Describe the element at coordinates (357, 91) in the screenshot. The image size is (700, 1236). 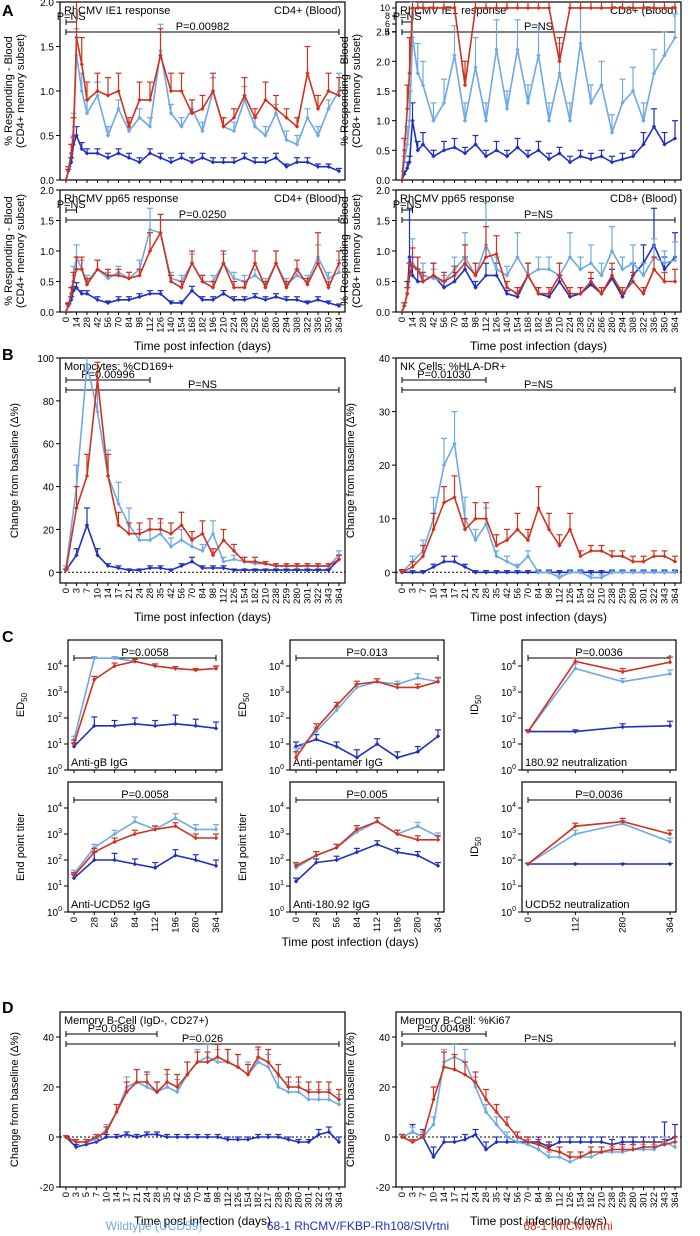
I see `y-axis-label-line: (CD8+ memory subset)` at that location.